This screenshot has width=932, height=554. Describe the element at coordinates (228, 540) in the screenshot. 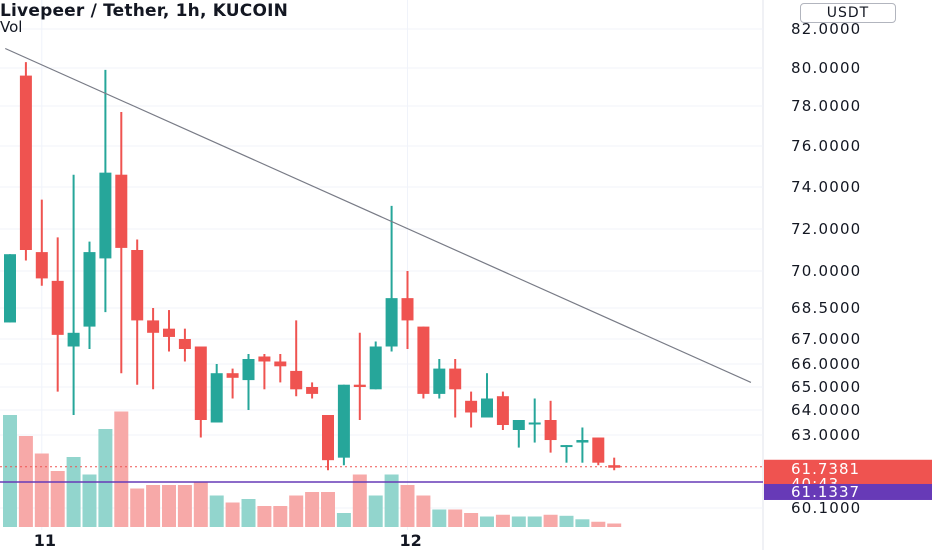

I see `time-axis: 11 12` at that location.